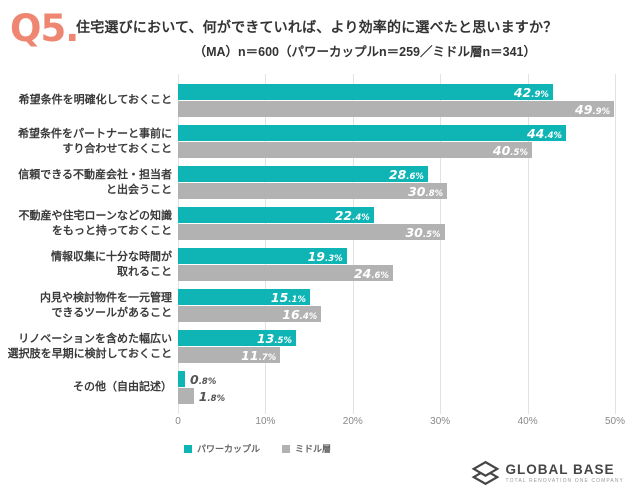 The height and width of the screenshot is (500, 640). Describe the element at coordinates (265, 338) in the screenshot. I see `value-int: 13` at that location.